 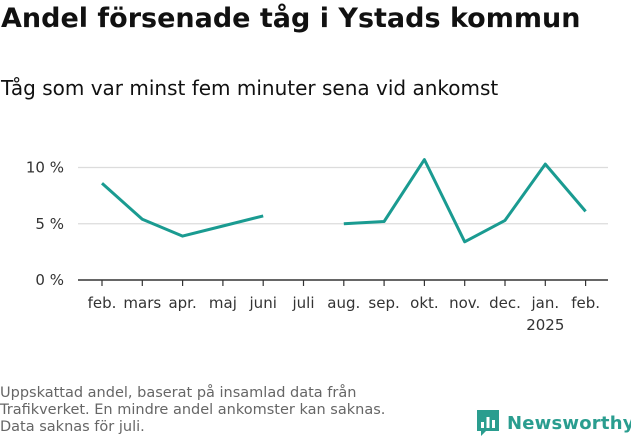 What do you see at coordinates (569, 423) in the screenshot?
I see `brand-name: Newsworthy` at bounding box center [569, 423].